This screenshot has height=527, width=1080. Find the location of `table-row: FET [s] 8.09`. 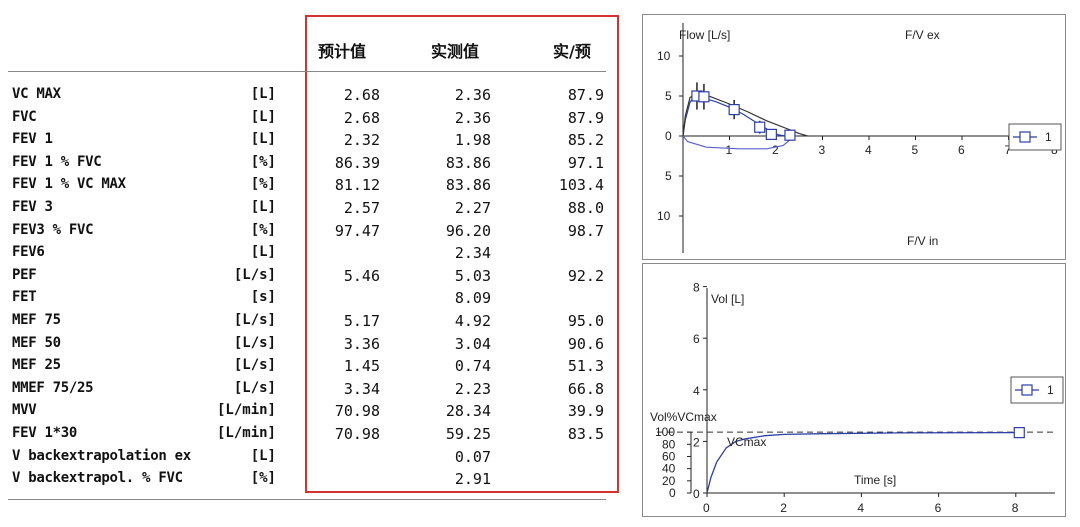

table-row: FET [s] 8.09 is located at coordinates (310, 298).